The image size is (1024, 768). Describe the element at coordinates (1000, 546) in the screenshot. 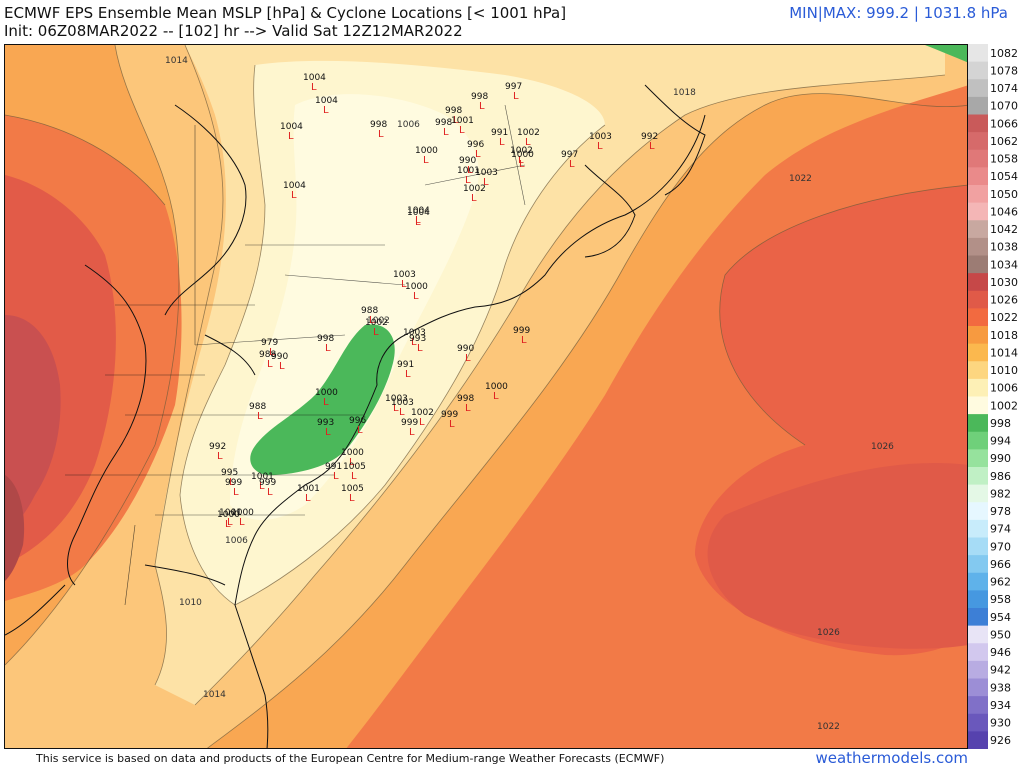

I see `colorbar-label: 970` at that location.